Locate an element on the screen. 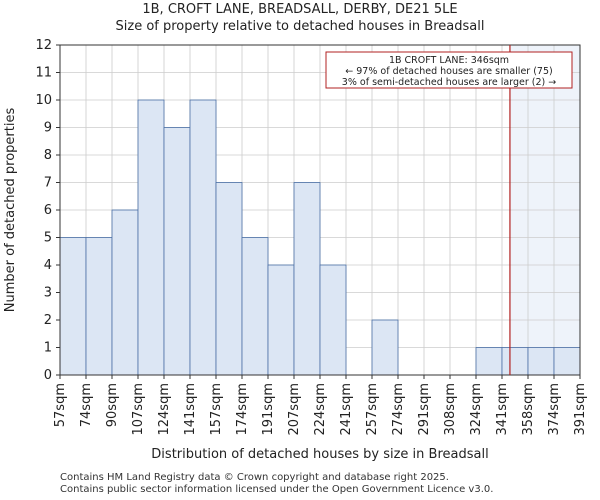  y-tick-label: 11 is located at coordinates (43, 73).